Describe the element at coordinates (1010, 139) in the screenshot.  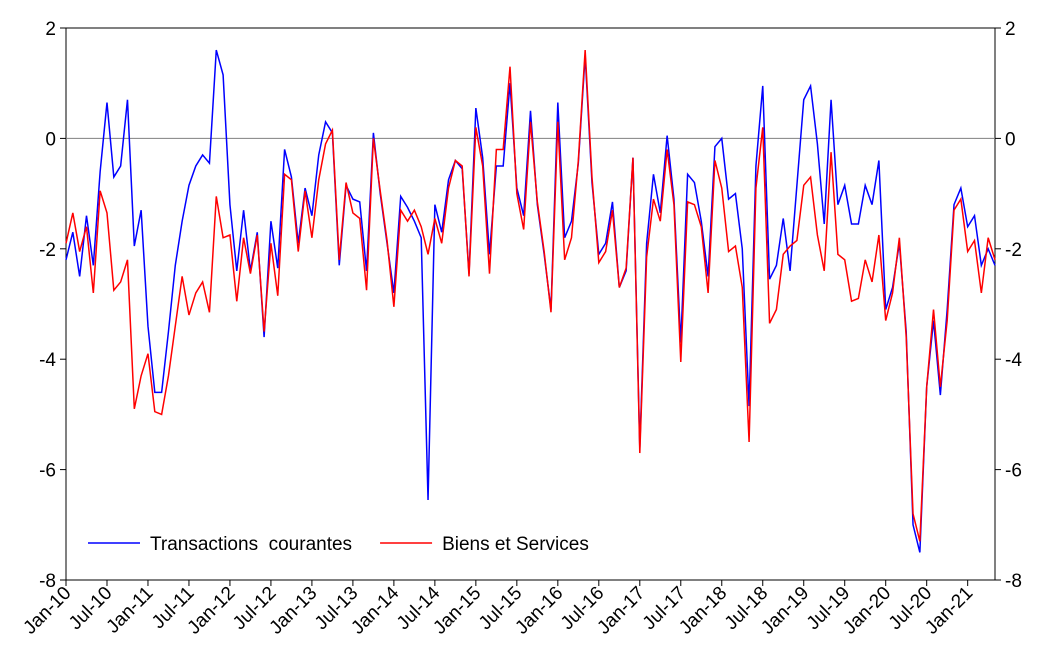
I see `y2-tick-label: 0` at that location.